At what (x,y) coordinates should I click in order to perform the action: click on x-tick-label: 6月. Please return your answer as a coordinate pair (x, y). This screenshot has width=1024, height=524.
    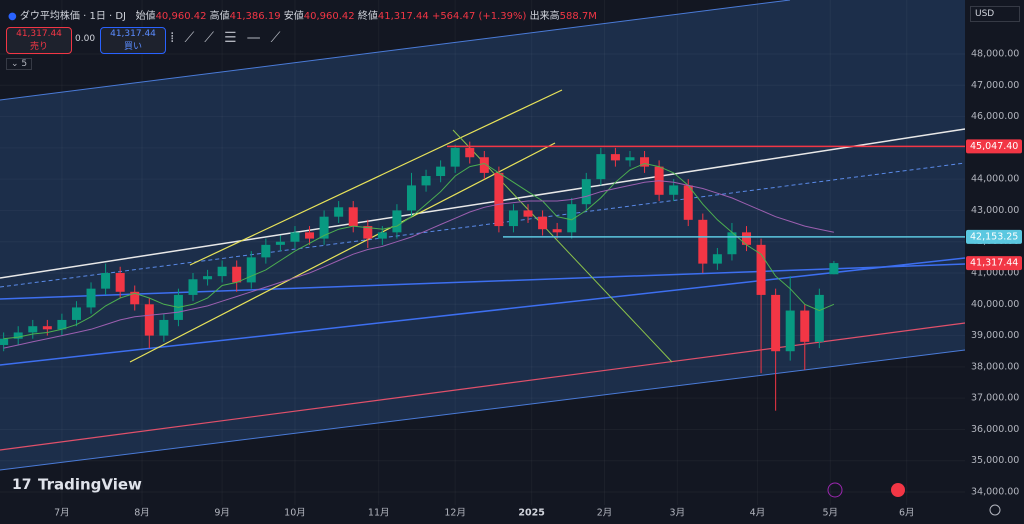
    Looking at the image, I should click on (907, 513).